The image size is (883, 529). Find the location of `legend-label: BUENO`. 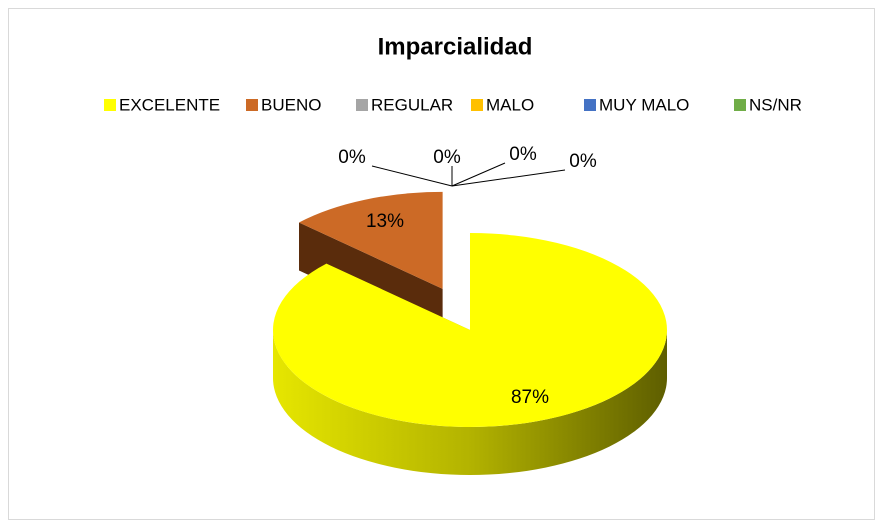

legend-label: BUENO is located at coordinates (291, 104).